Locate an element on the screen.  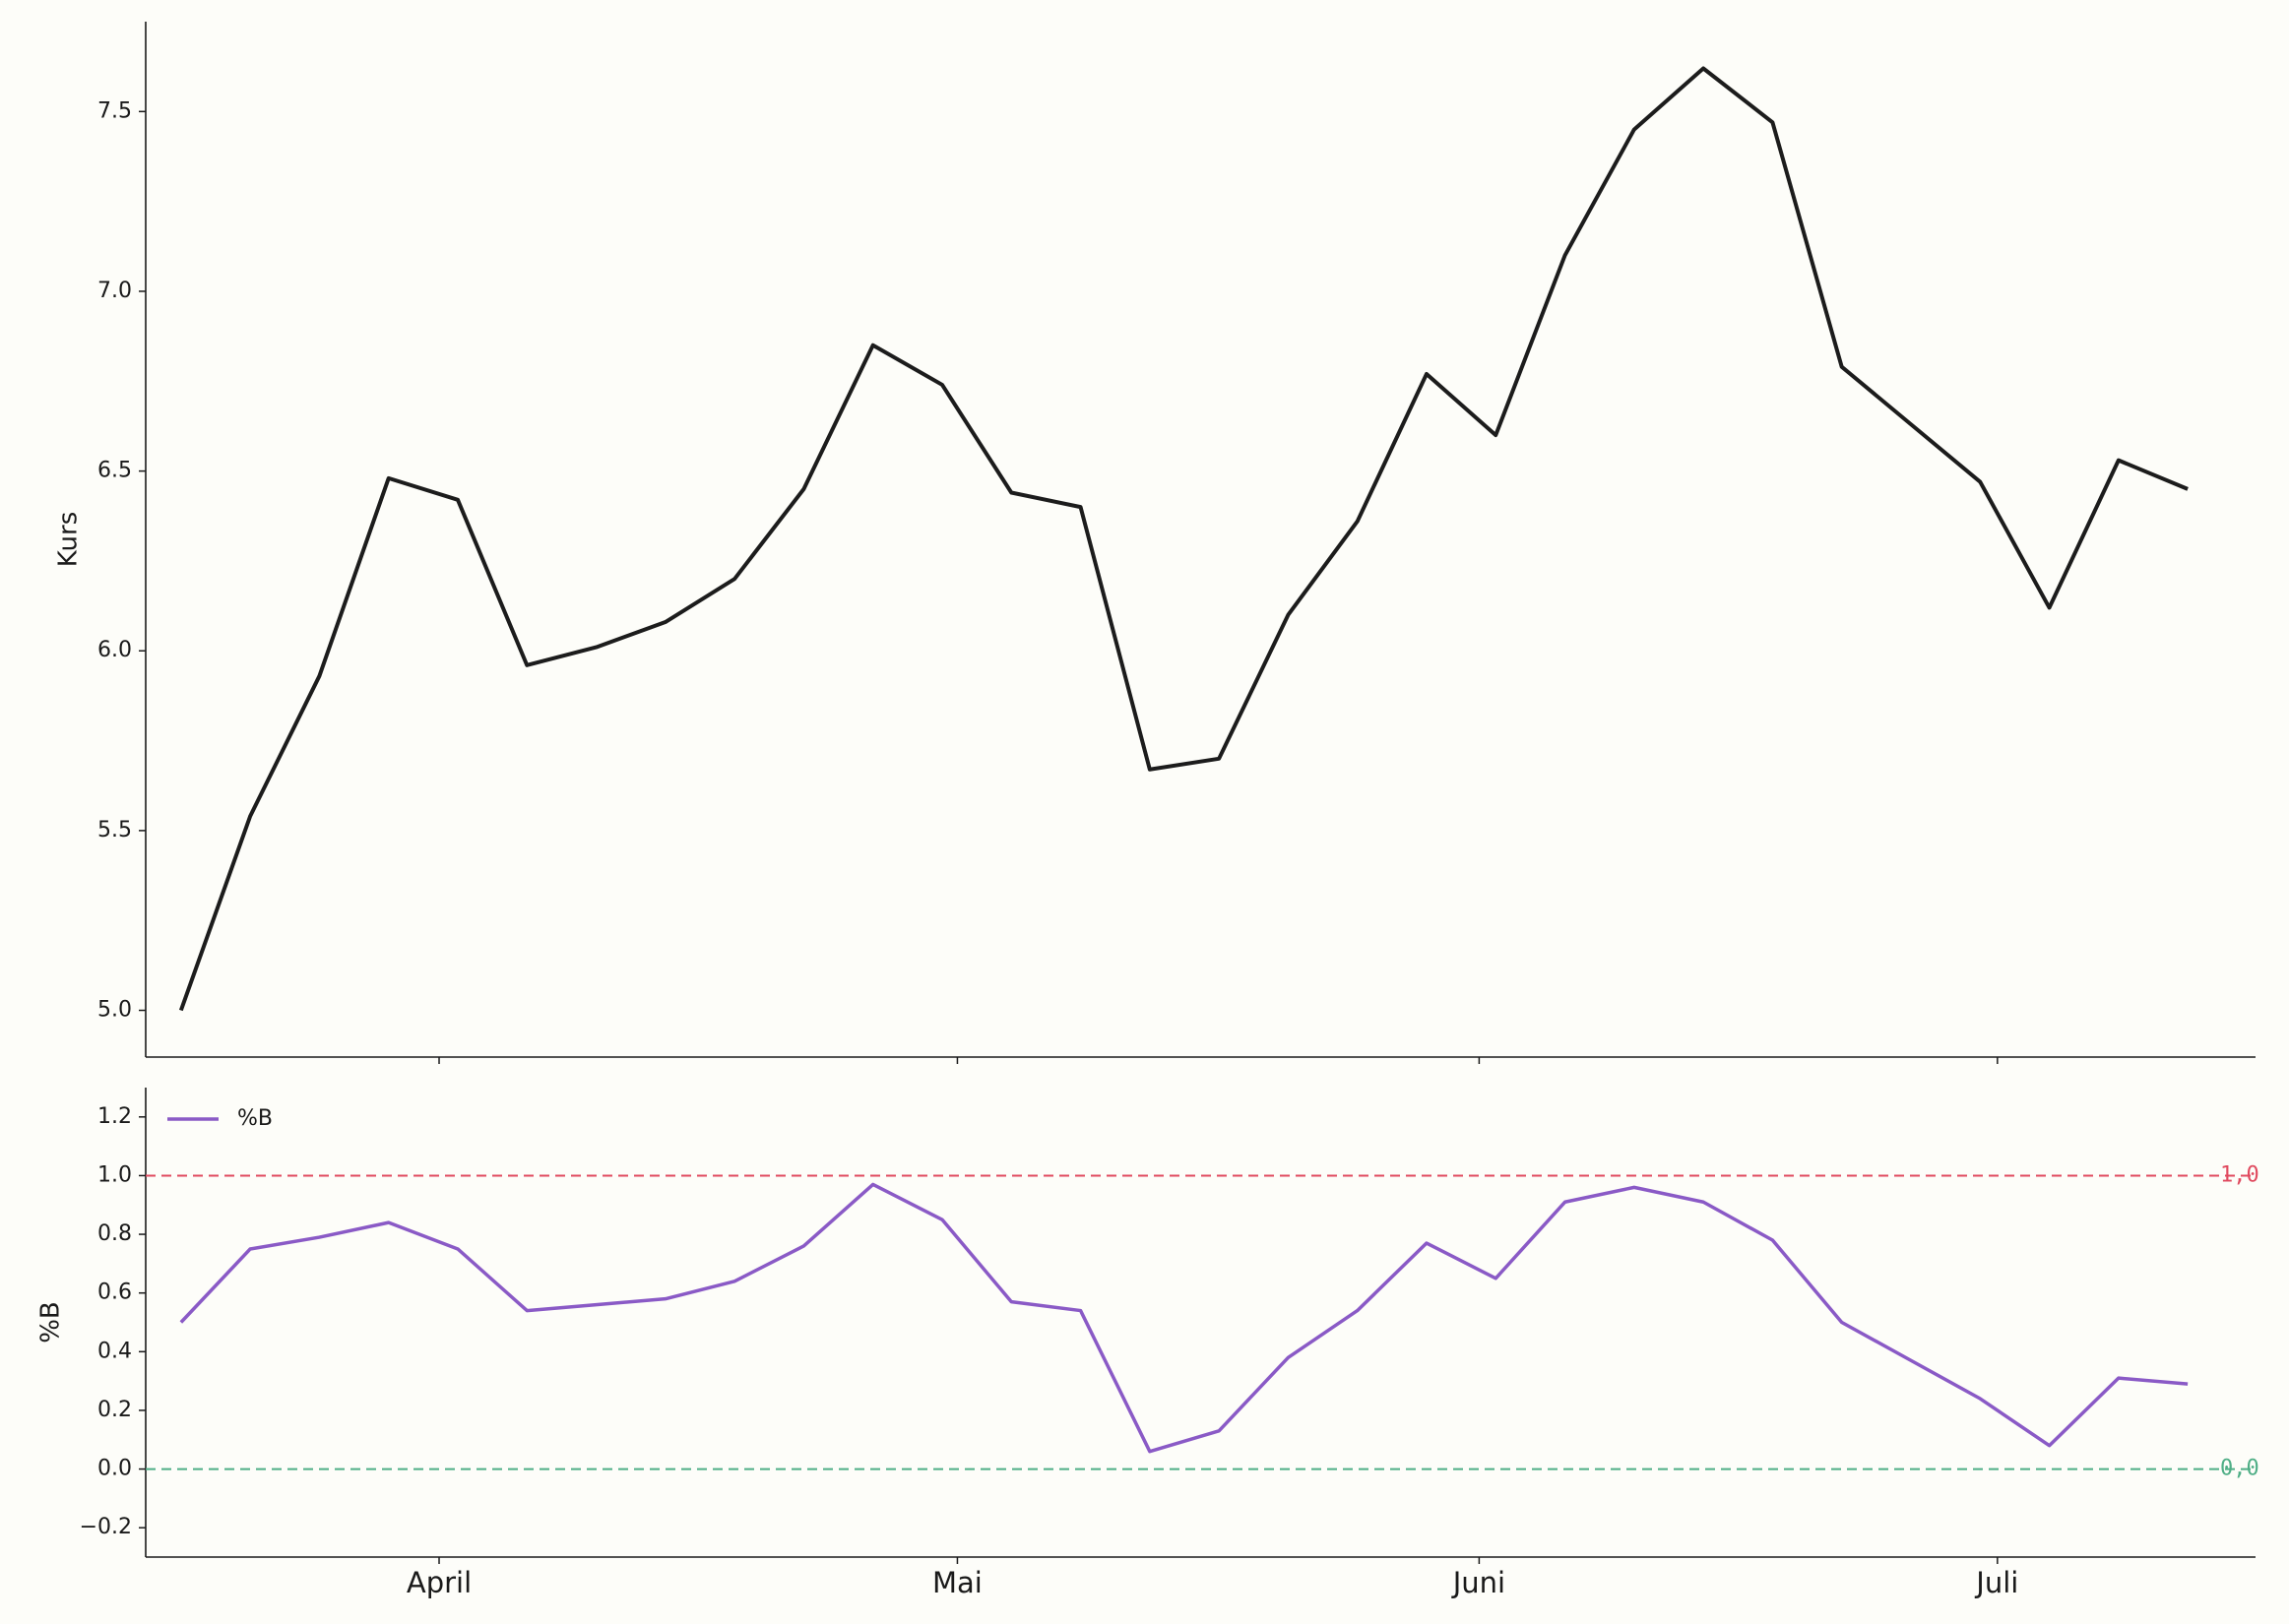
x-tick-label: Mai is located at coordinates (957, 1582).